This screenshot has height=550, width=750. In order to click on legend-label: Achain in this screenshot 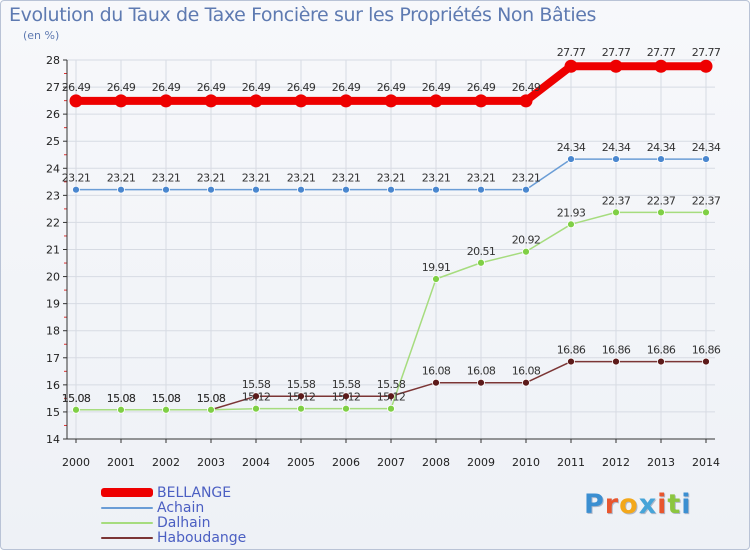, I will do `click(181, 507)`.